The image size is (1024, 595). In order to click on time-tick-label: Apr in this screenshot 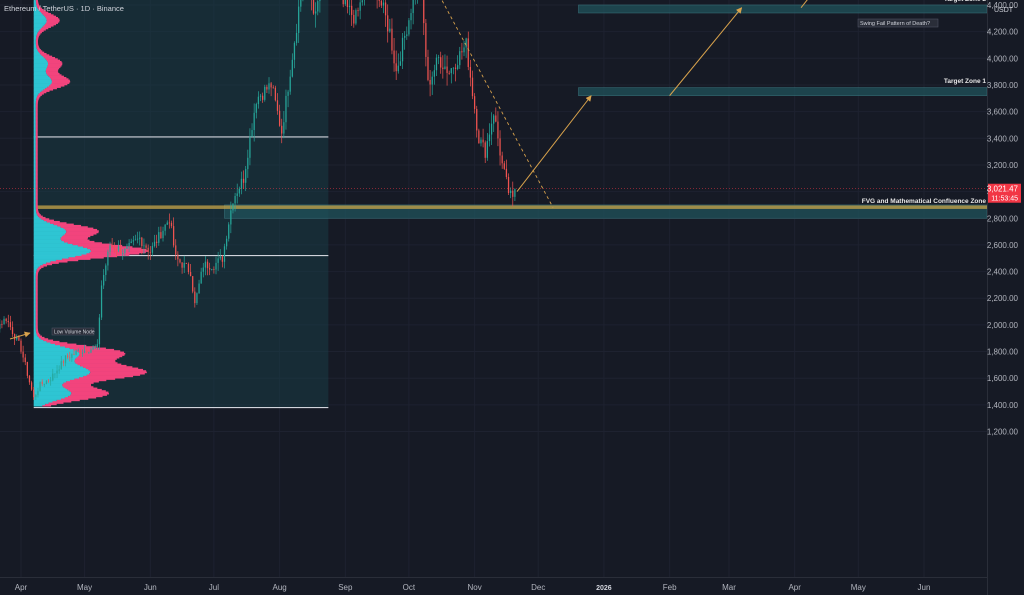, I will do `click(794, 587)`.